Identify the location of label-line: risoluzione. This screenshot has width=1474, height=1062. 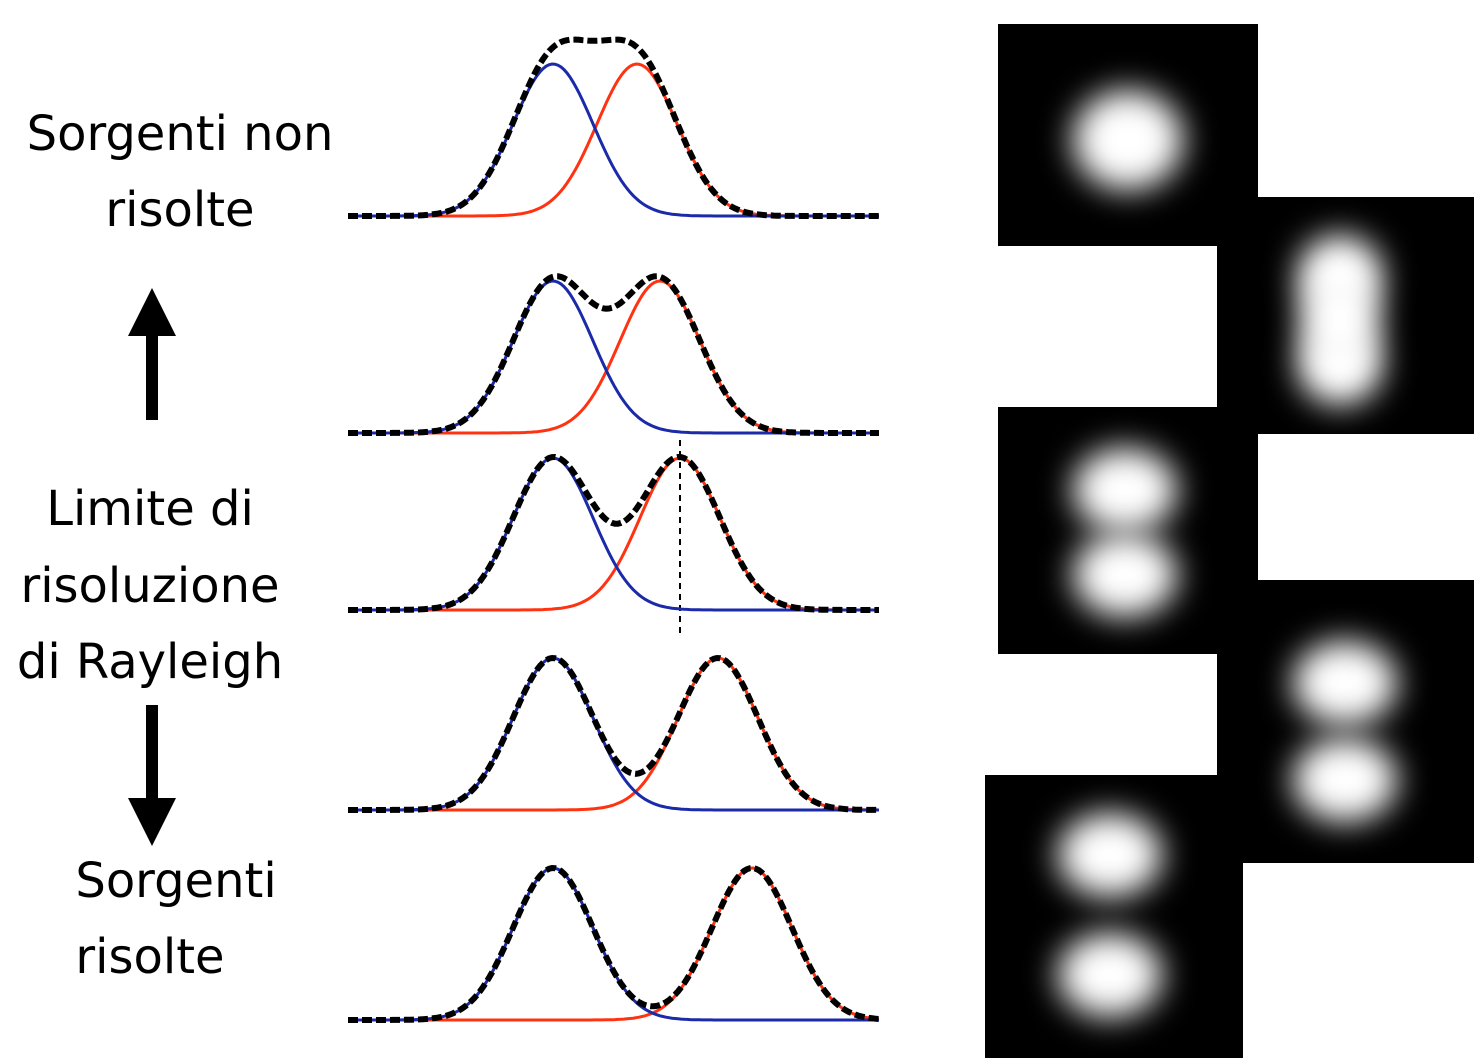
(149, 586).